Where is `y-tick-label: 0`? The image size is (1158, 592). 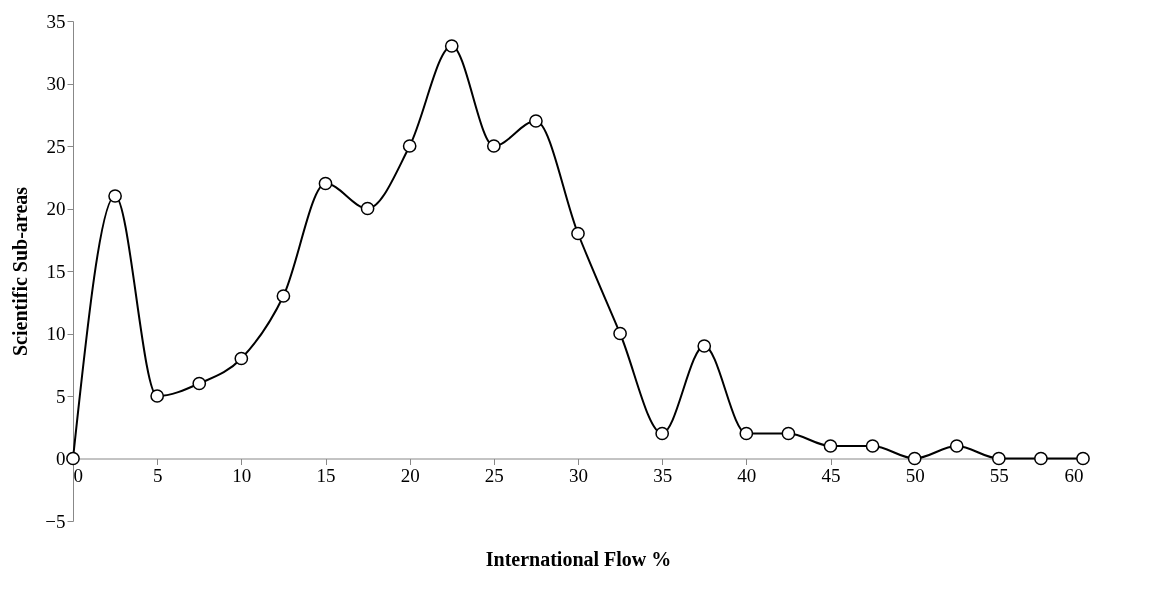
y-tick-label: 0 is located at coordinates (61, 458).